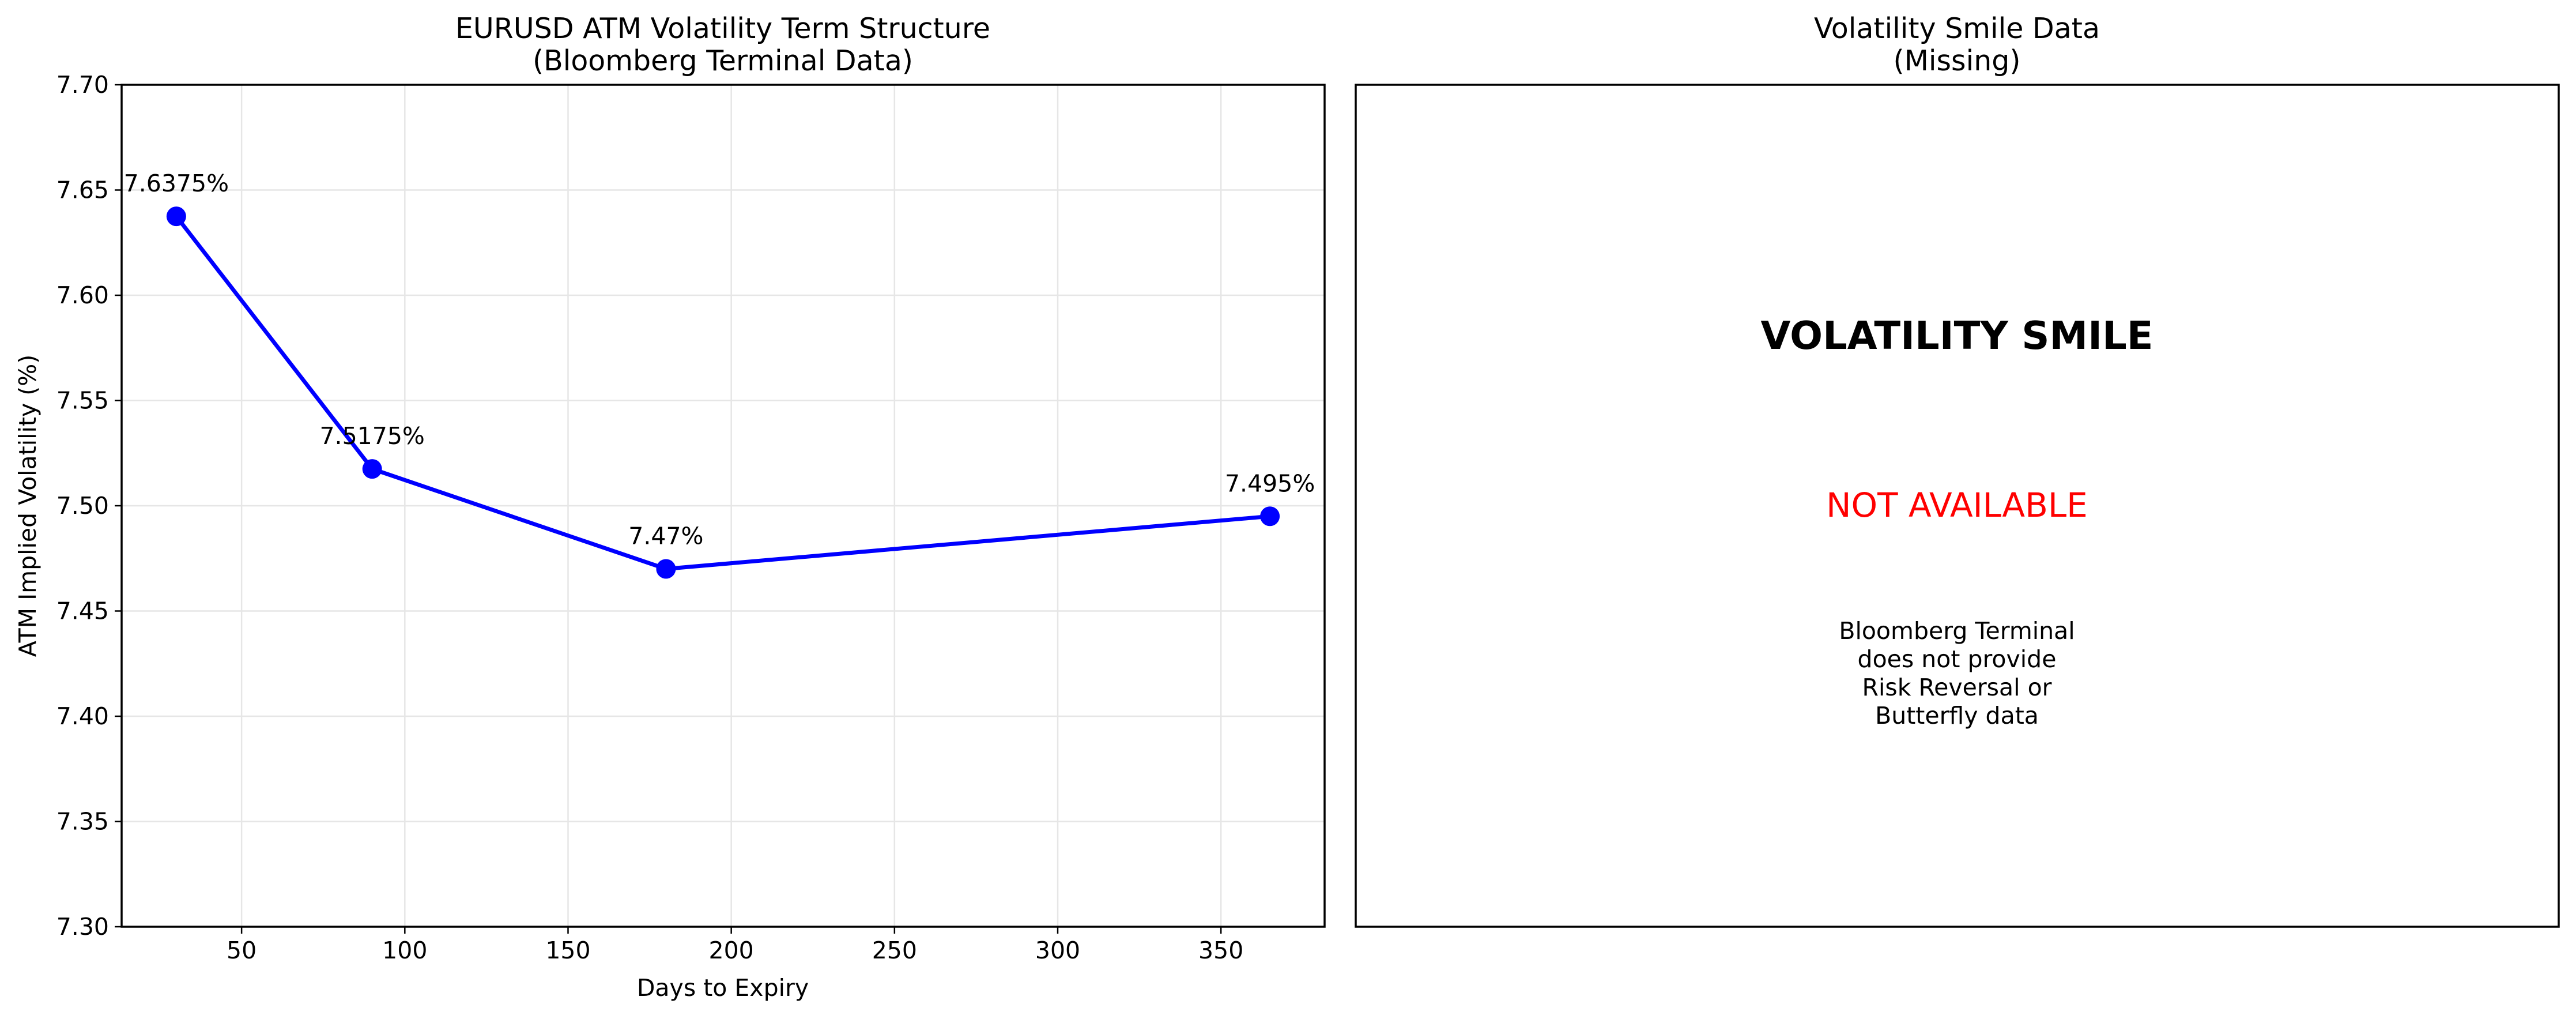  What do you see at coordinates (82, 716) in the screenshot?
I see `y-tick-label: 7.40` at bounding box center [82, 716].